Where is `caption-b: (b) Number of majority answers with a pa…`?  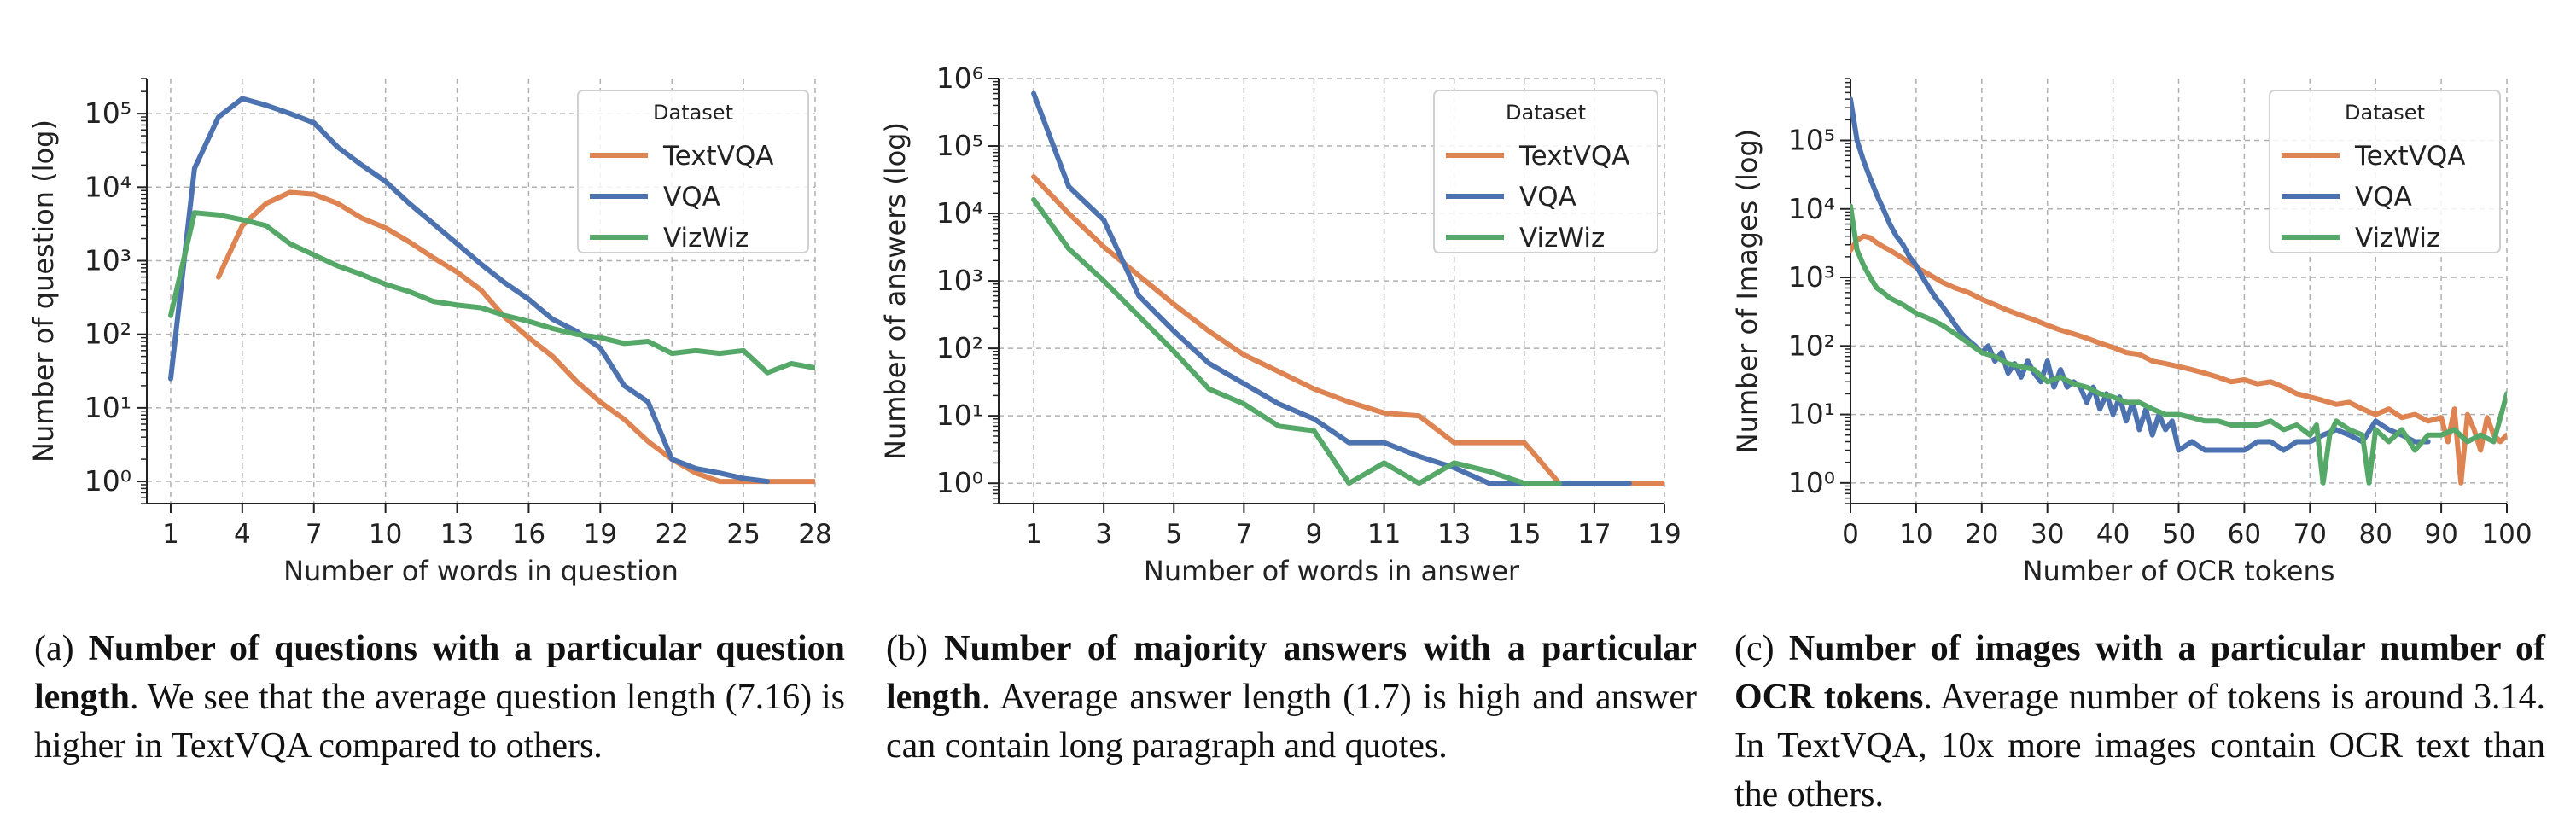
caption-b: (b) Number of majority answers with a pa… is located at coordinates (1291, 698).